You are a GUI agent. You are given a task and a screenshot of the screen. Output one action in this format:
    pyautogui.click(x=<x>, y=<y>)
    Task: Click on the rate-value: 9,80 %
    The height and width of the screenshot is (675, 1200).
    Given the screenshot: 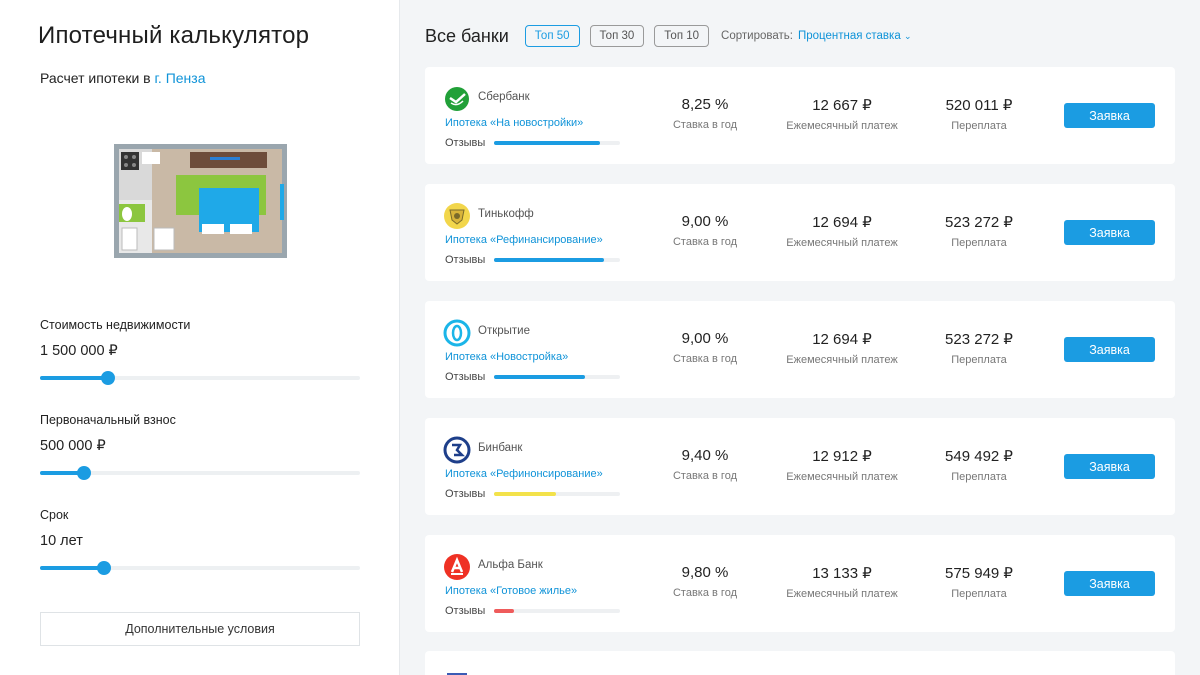 What is the action you would take?
    pyautogui.click(x=705, y=572)
    